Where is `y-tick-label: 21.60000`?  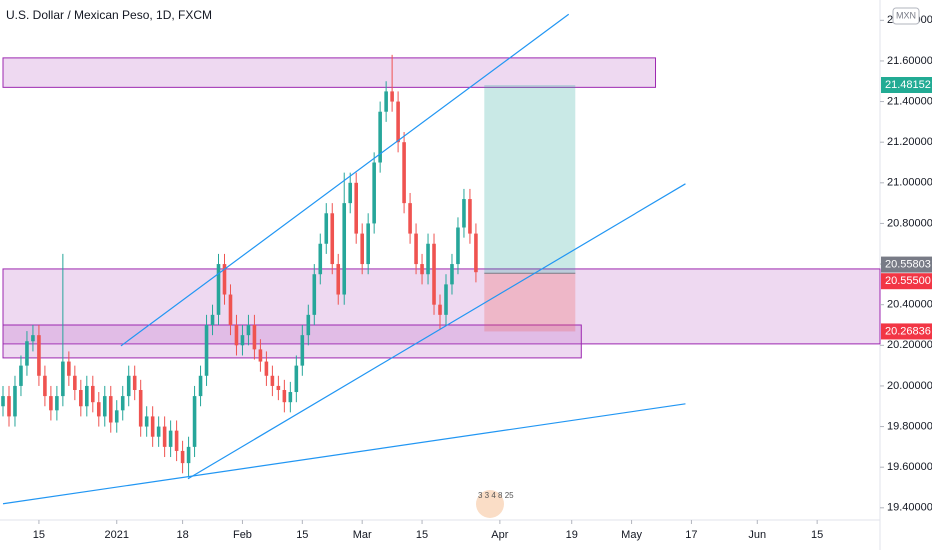 y-tick-label: 21.60000 is located at coordinates (909, 61).